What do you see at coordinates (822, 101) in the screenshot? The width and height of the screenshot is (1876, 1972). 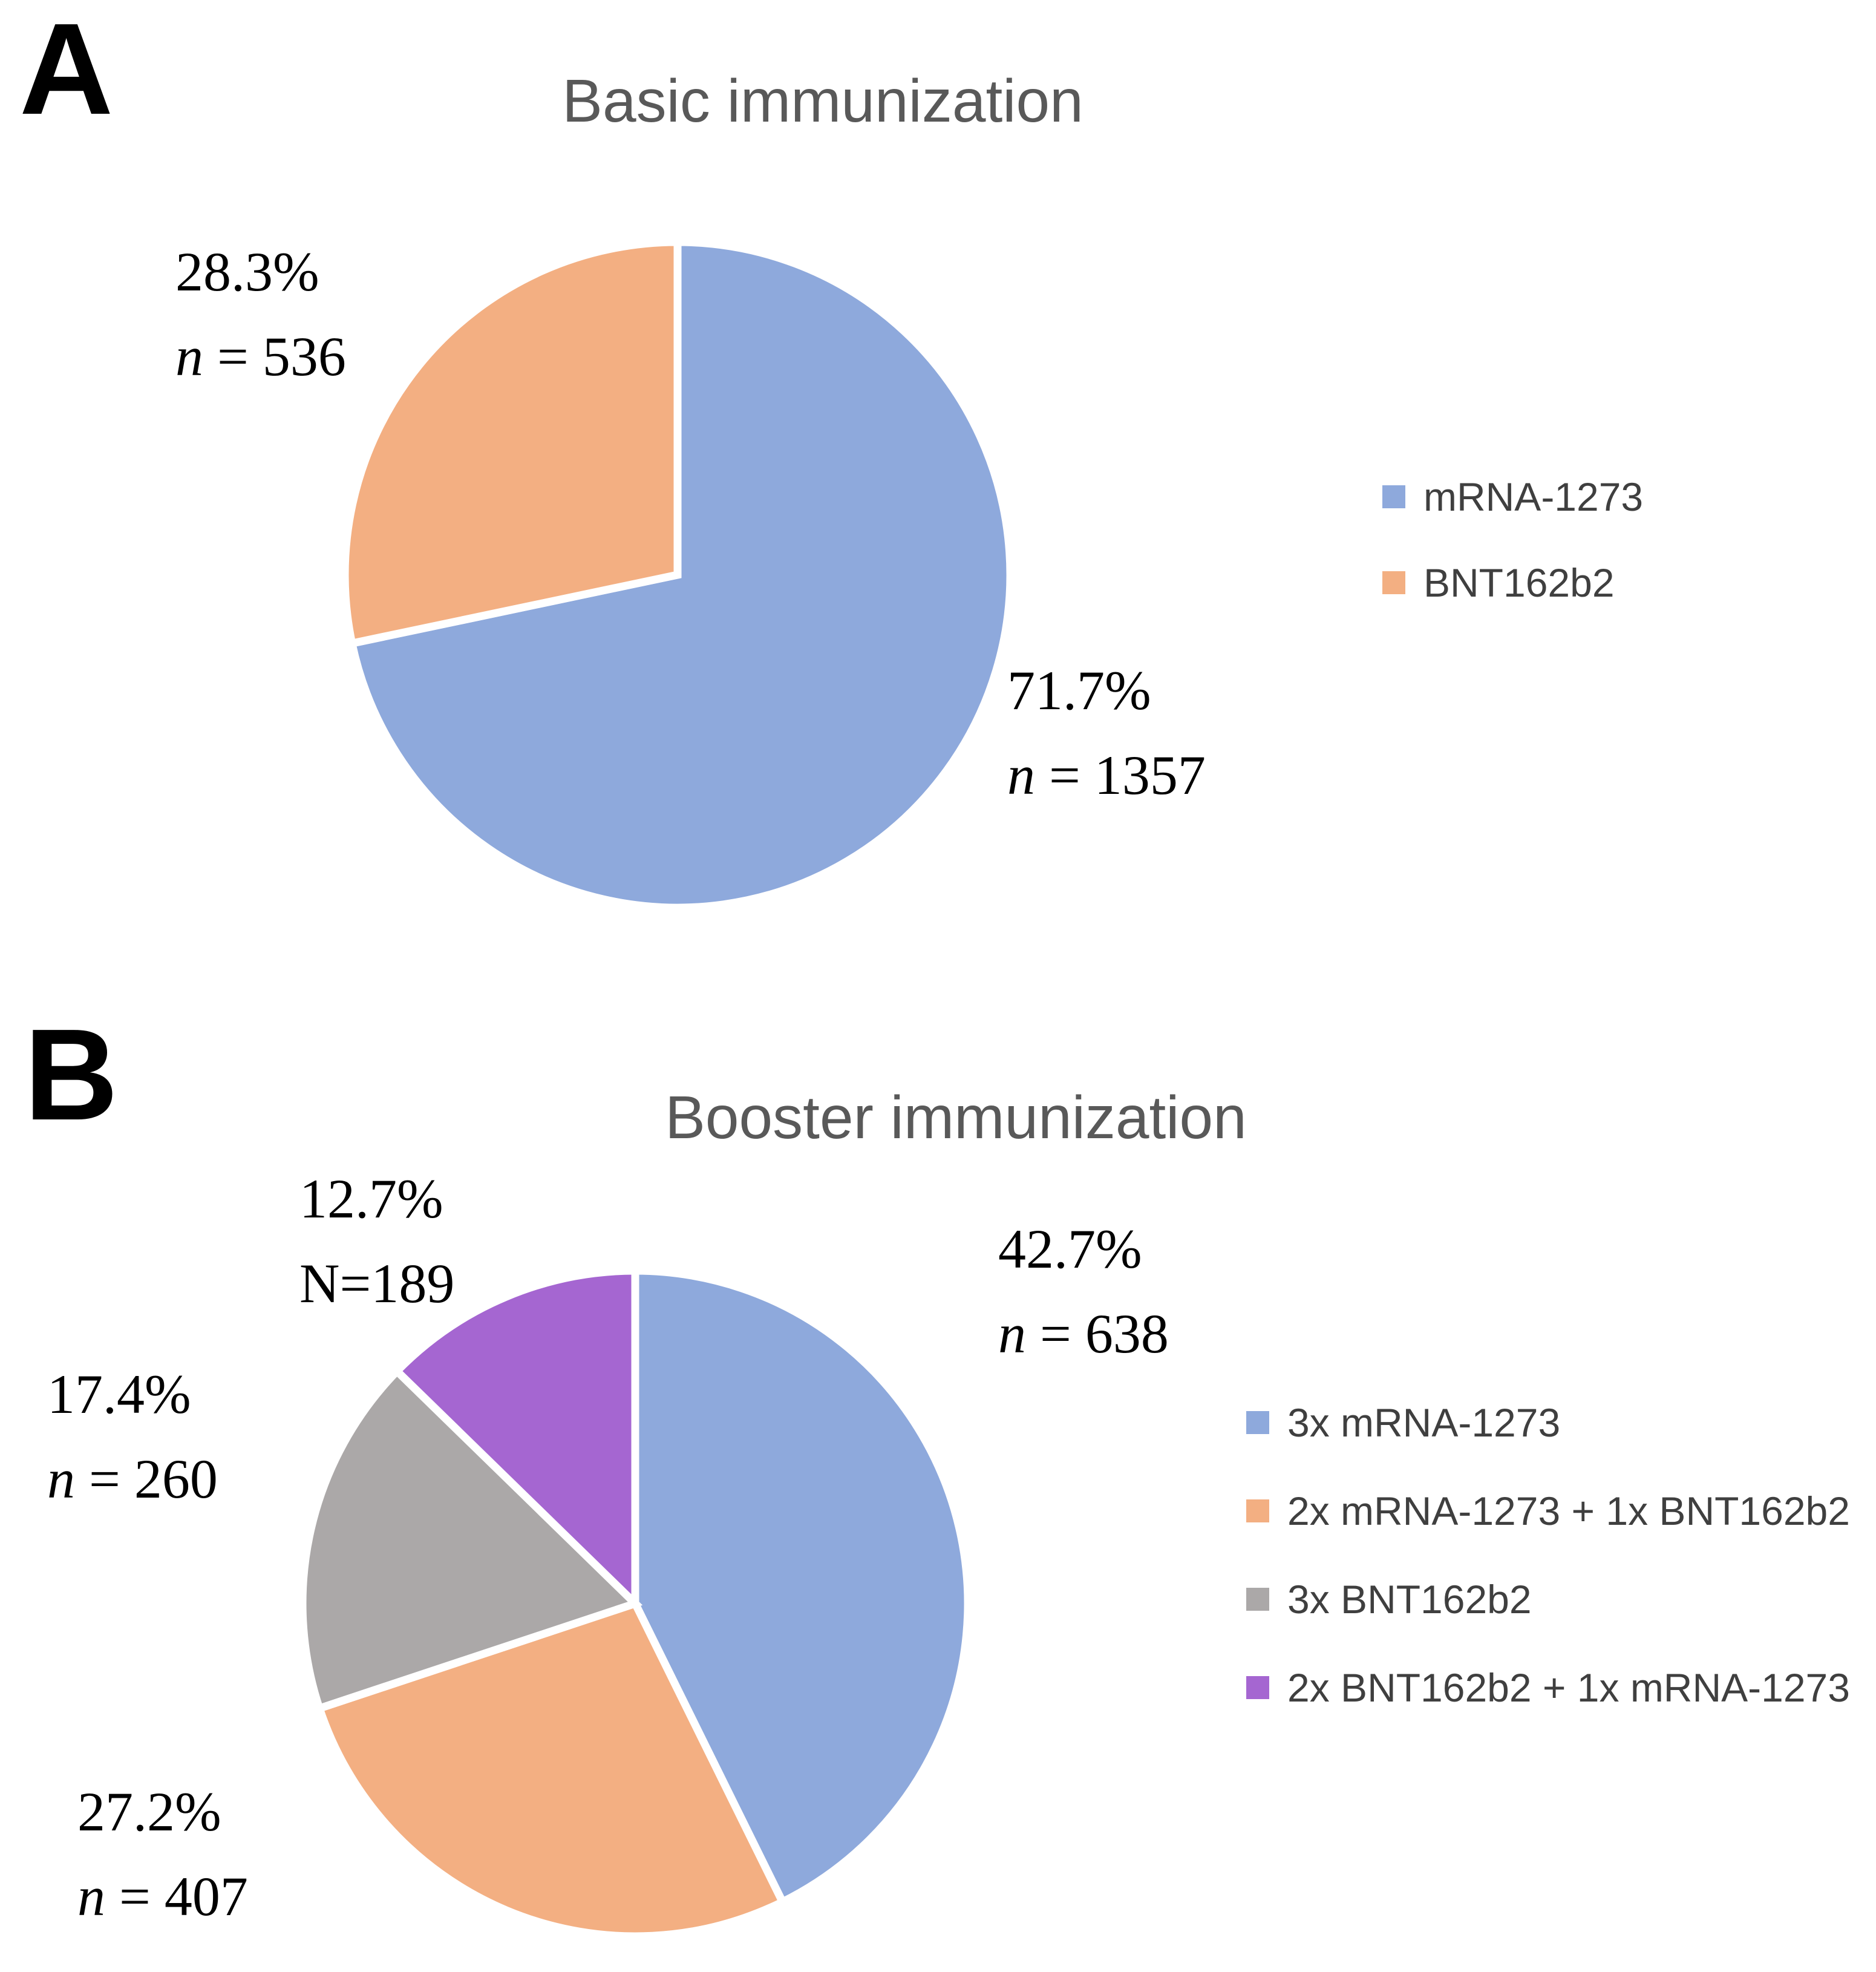 I see `pie-a-title: Basic immunization` at bounding box center [822, 101].